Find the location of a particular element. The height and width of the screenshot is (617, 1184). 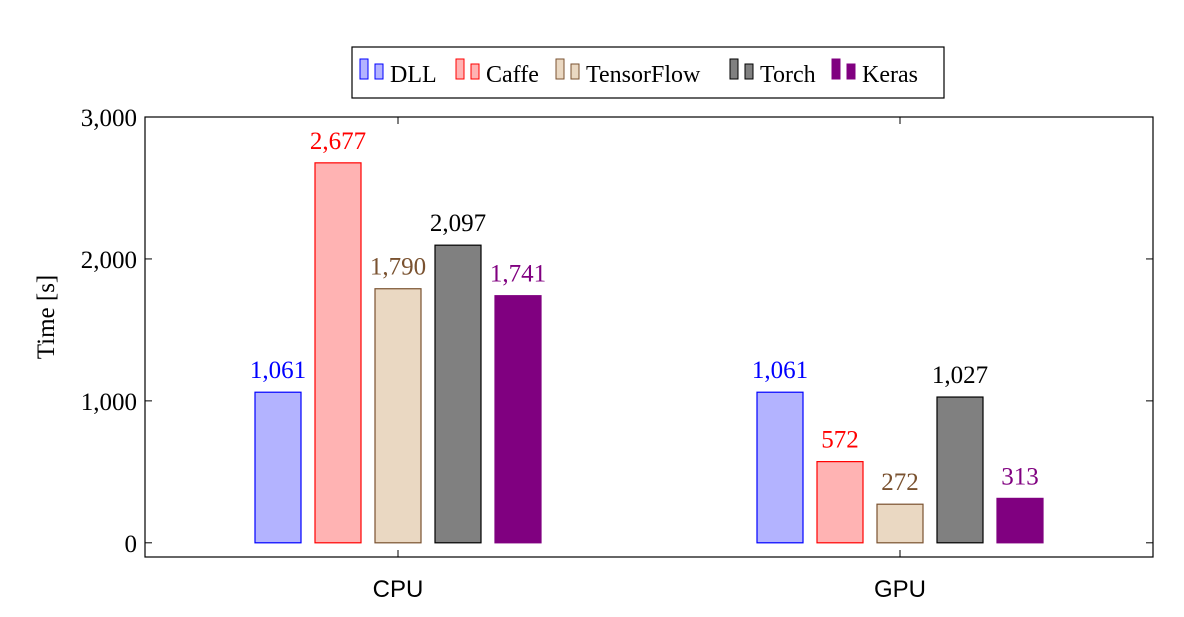

bar-torch-gpu is located at coordinates (960, 470).